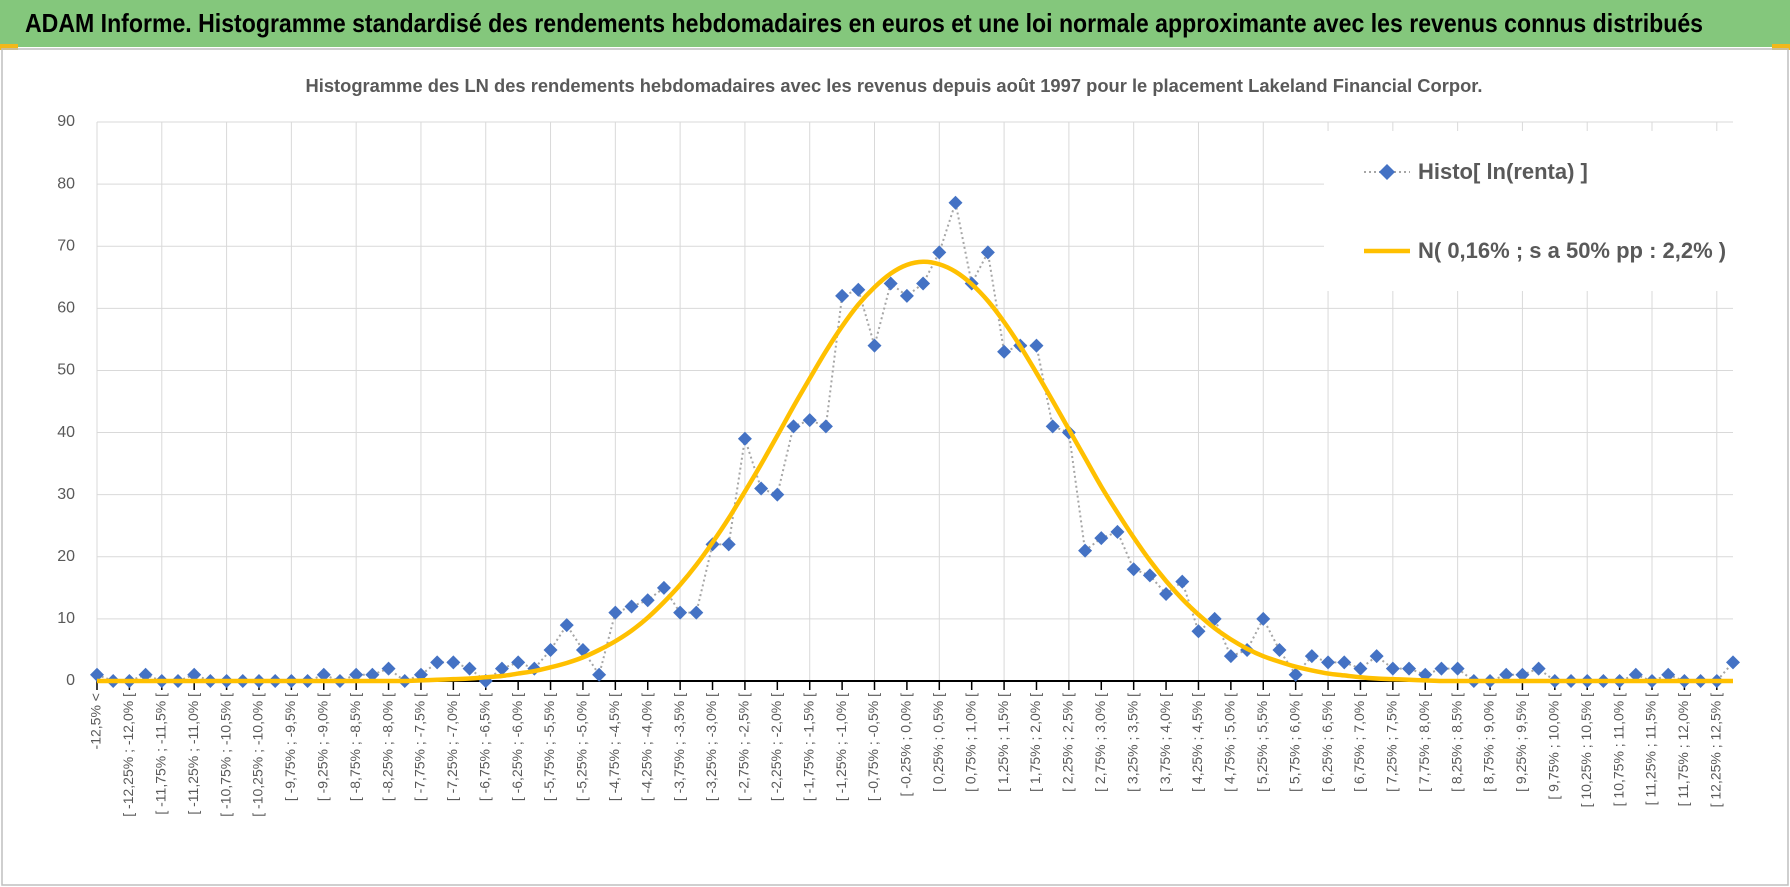 The image size is (1790, 887). What do you see at coordinates (96, 721) in the screenshot?
I see `x-tick-label: -12,5% <` at bounding box center [96, 721].